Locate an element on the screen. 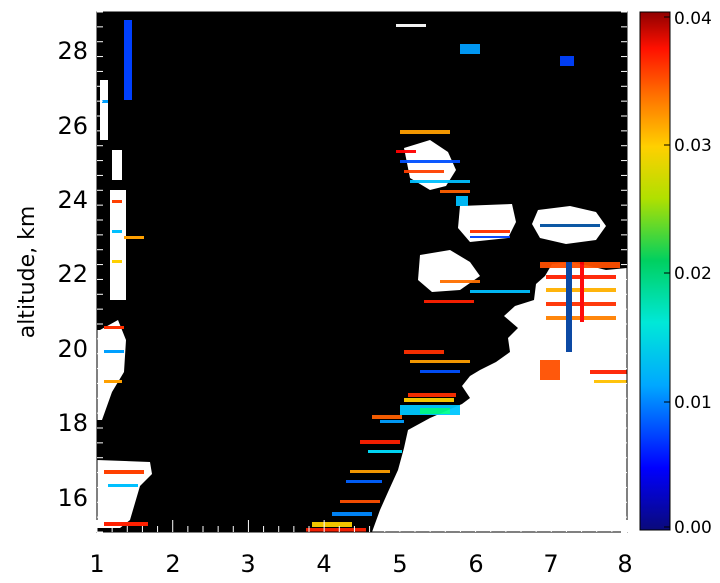 The image size is (720, 583). x-tick-label: 1 is located at coordinates (96, 564).